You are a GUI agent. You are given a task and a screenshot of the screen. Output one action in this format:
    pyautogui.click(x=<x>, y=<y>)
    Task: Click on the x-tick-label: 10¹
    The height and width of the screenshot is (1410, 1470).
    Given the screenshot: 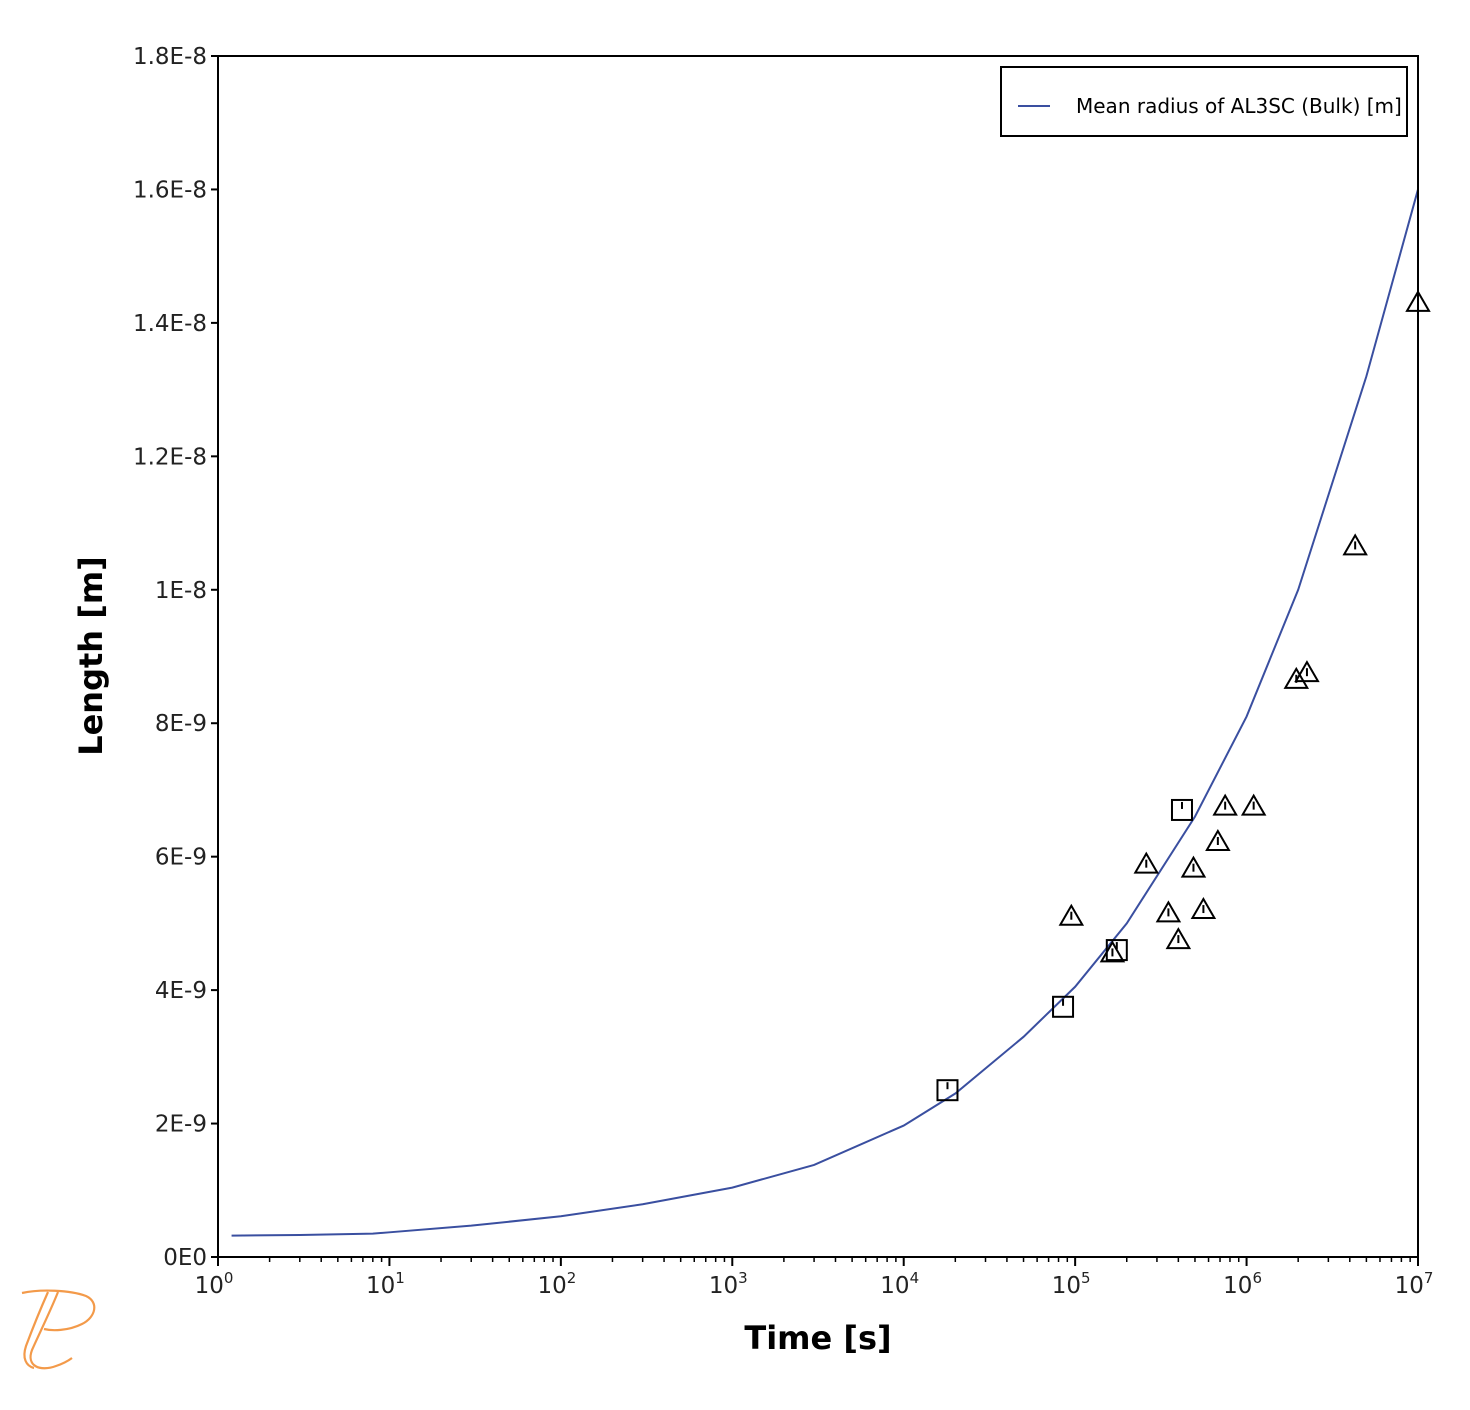 What is the action you would take?
    pyautogui.click(x=385, y=1284)
    